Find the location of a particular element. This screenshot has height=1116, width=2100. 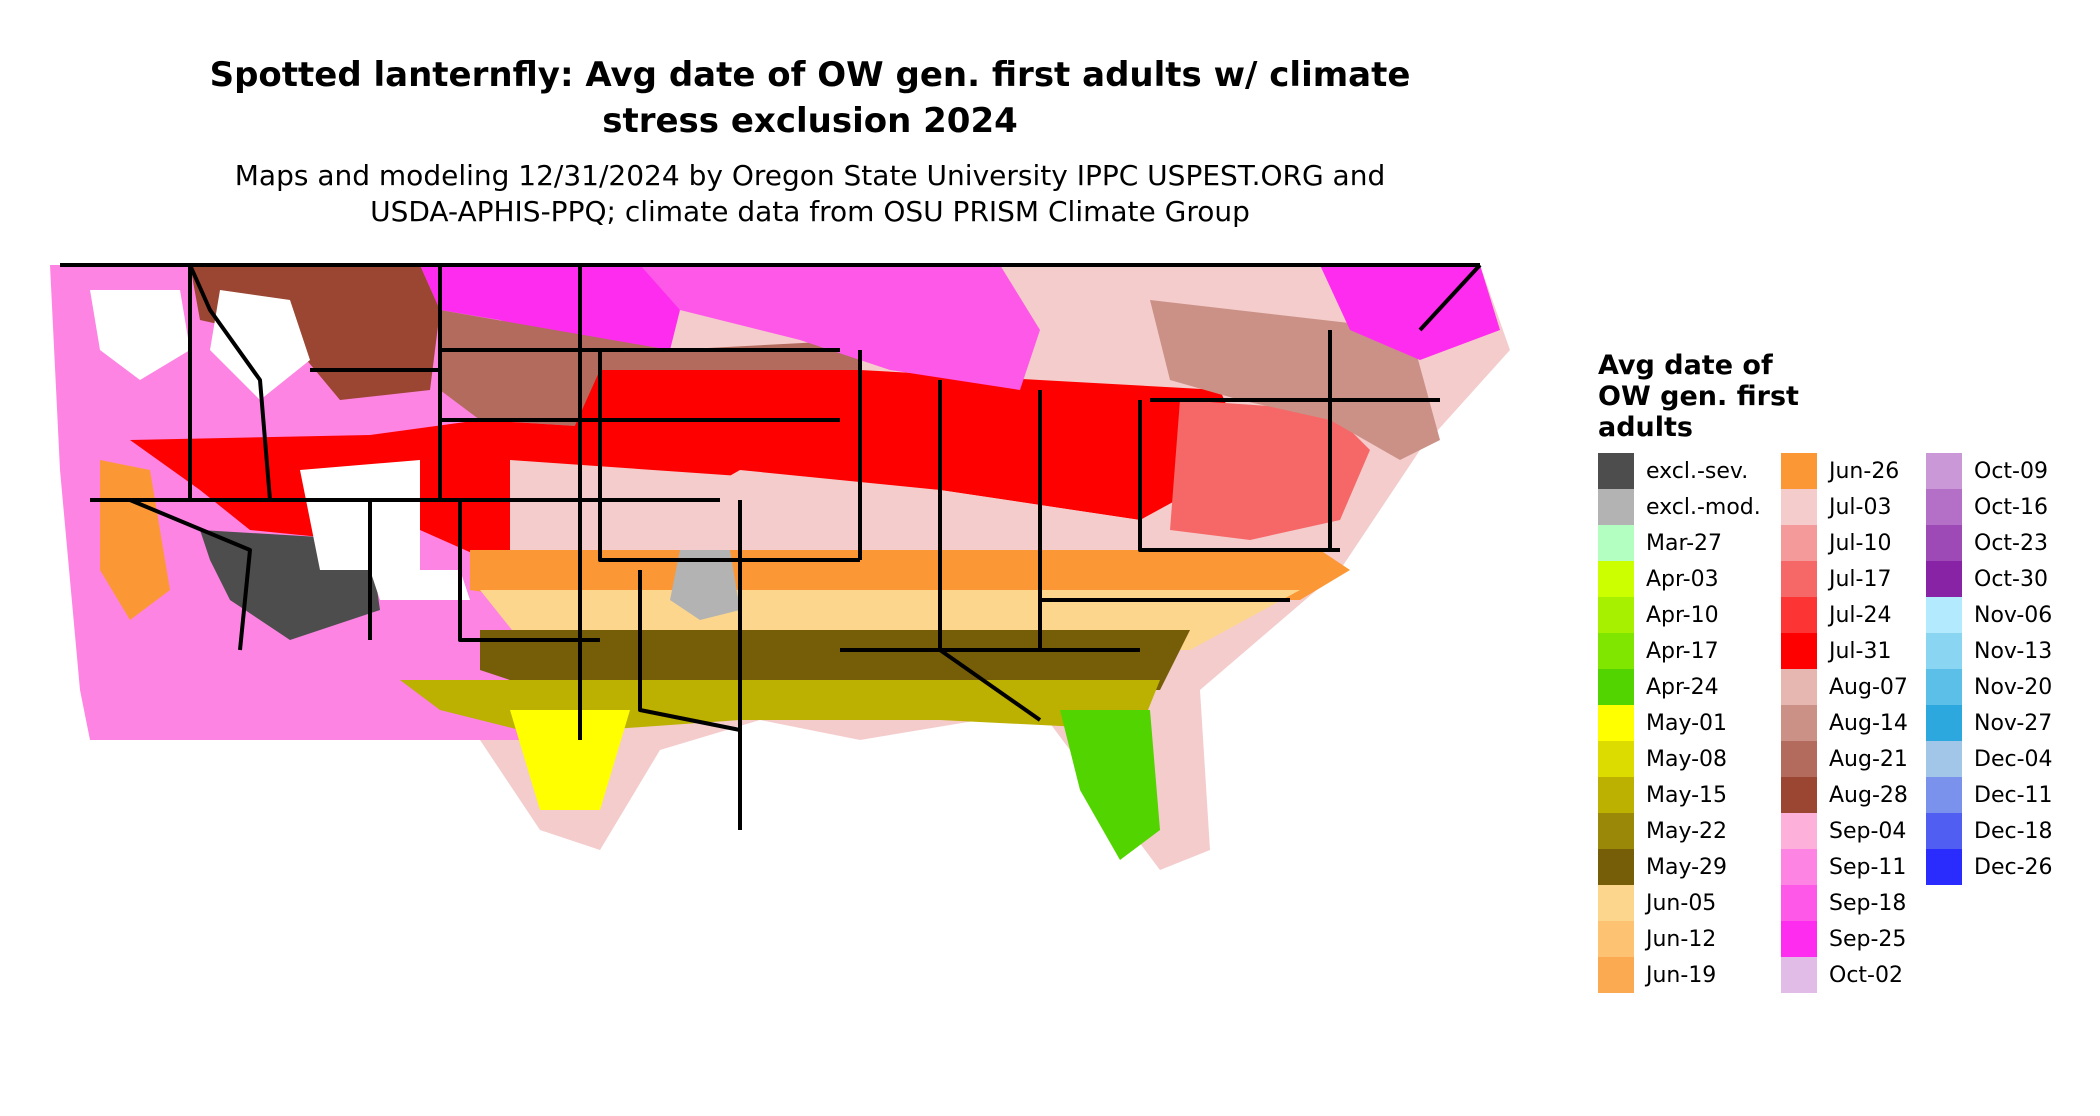

legend-label: Oct-23 is located at coordinates (2011, 543).